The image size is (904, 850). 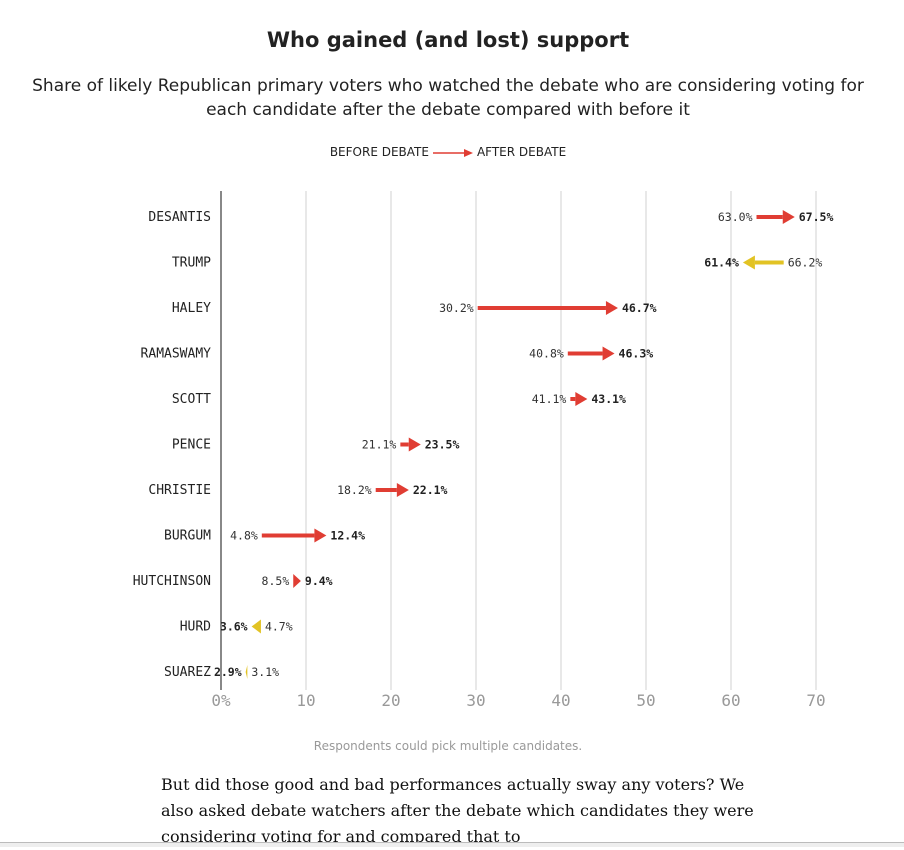 What do you see at coordinates (228, 672) in the screenshot?
I see `after-value-label: 2.9%` at bounding box center [228, 672].